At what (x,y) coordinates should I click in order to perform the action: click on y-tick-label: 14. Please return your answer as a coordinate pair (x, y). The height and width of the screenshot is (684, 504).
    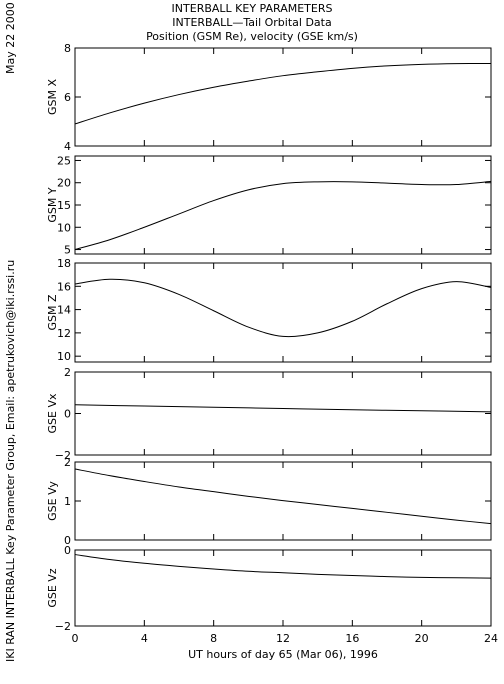
    Looking at the image, I should click on (64, 310).